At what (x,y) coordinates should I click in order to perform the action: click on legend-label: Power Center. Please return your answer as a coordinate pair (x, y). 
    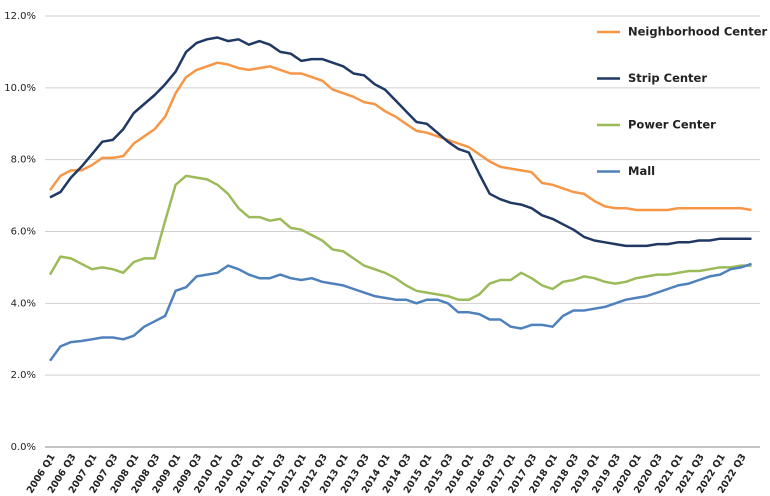
    Looking at the image, I should click on (672, 125).